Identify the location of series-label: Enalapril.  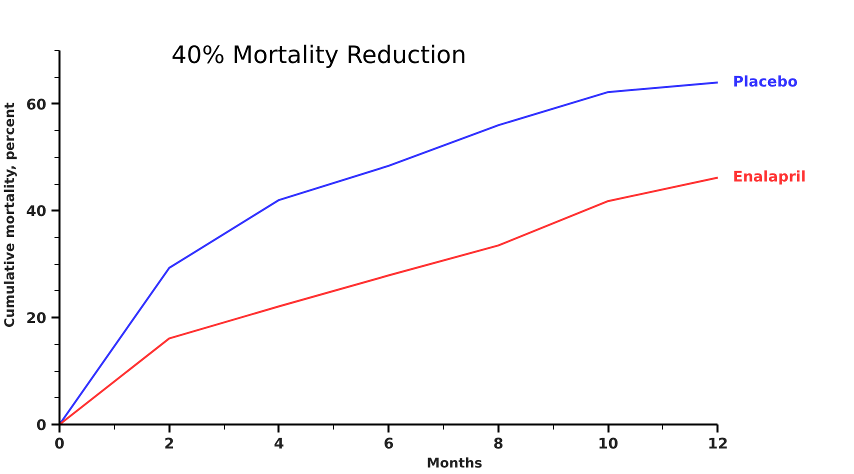
(769, 177).